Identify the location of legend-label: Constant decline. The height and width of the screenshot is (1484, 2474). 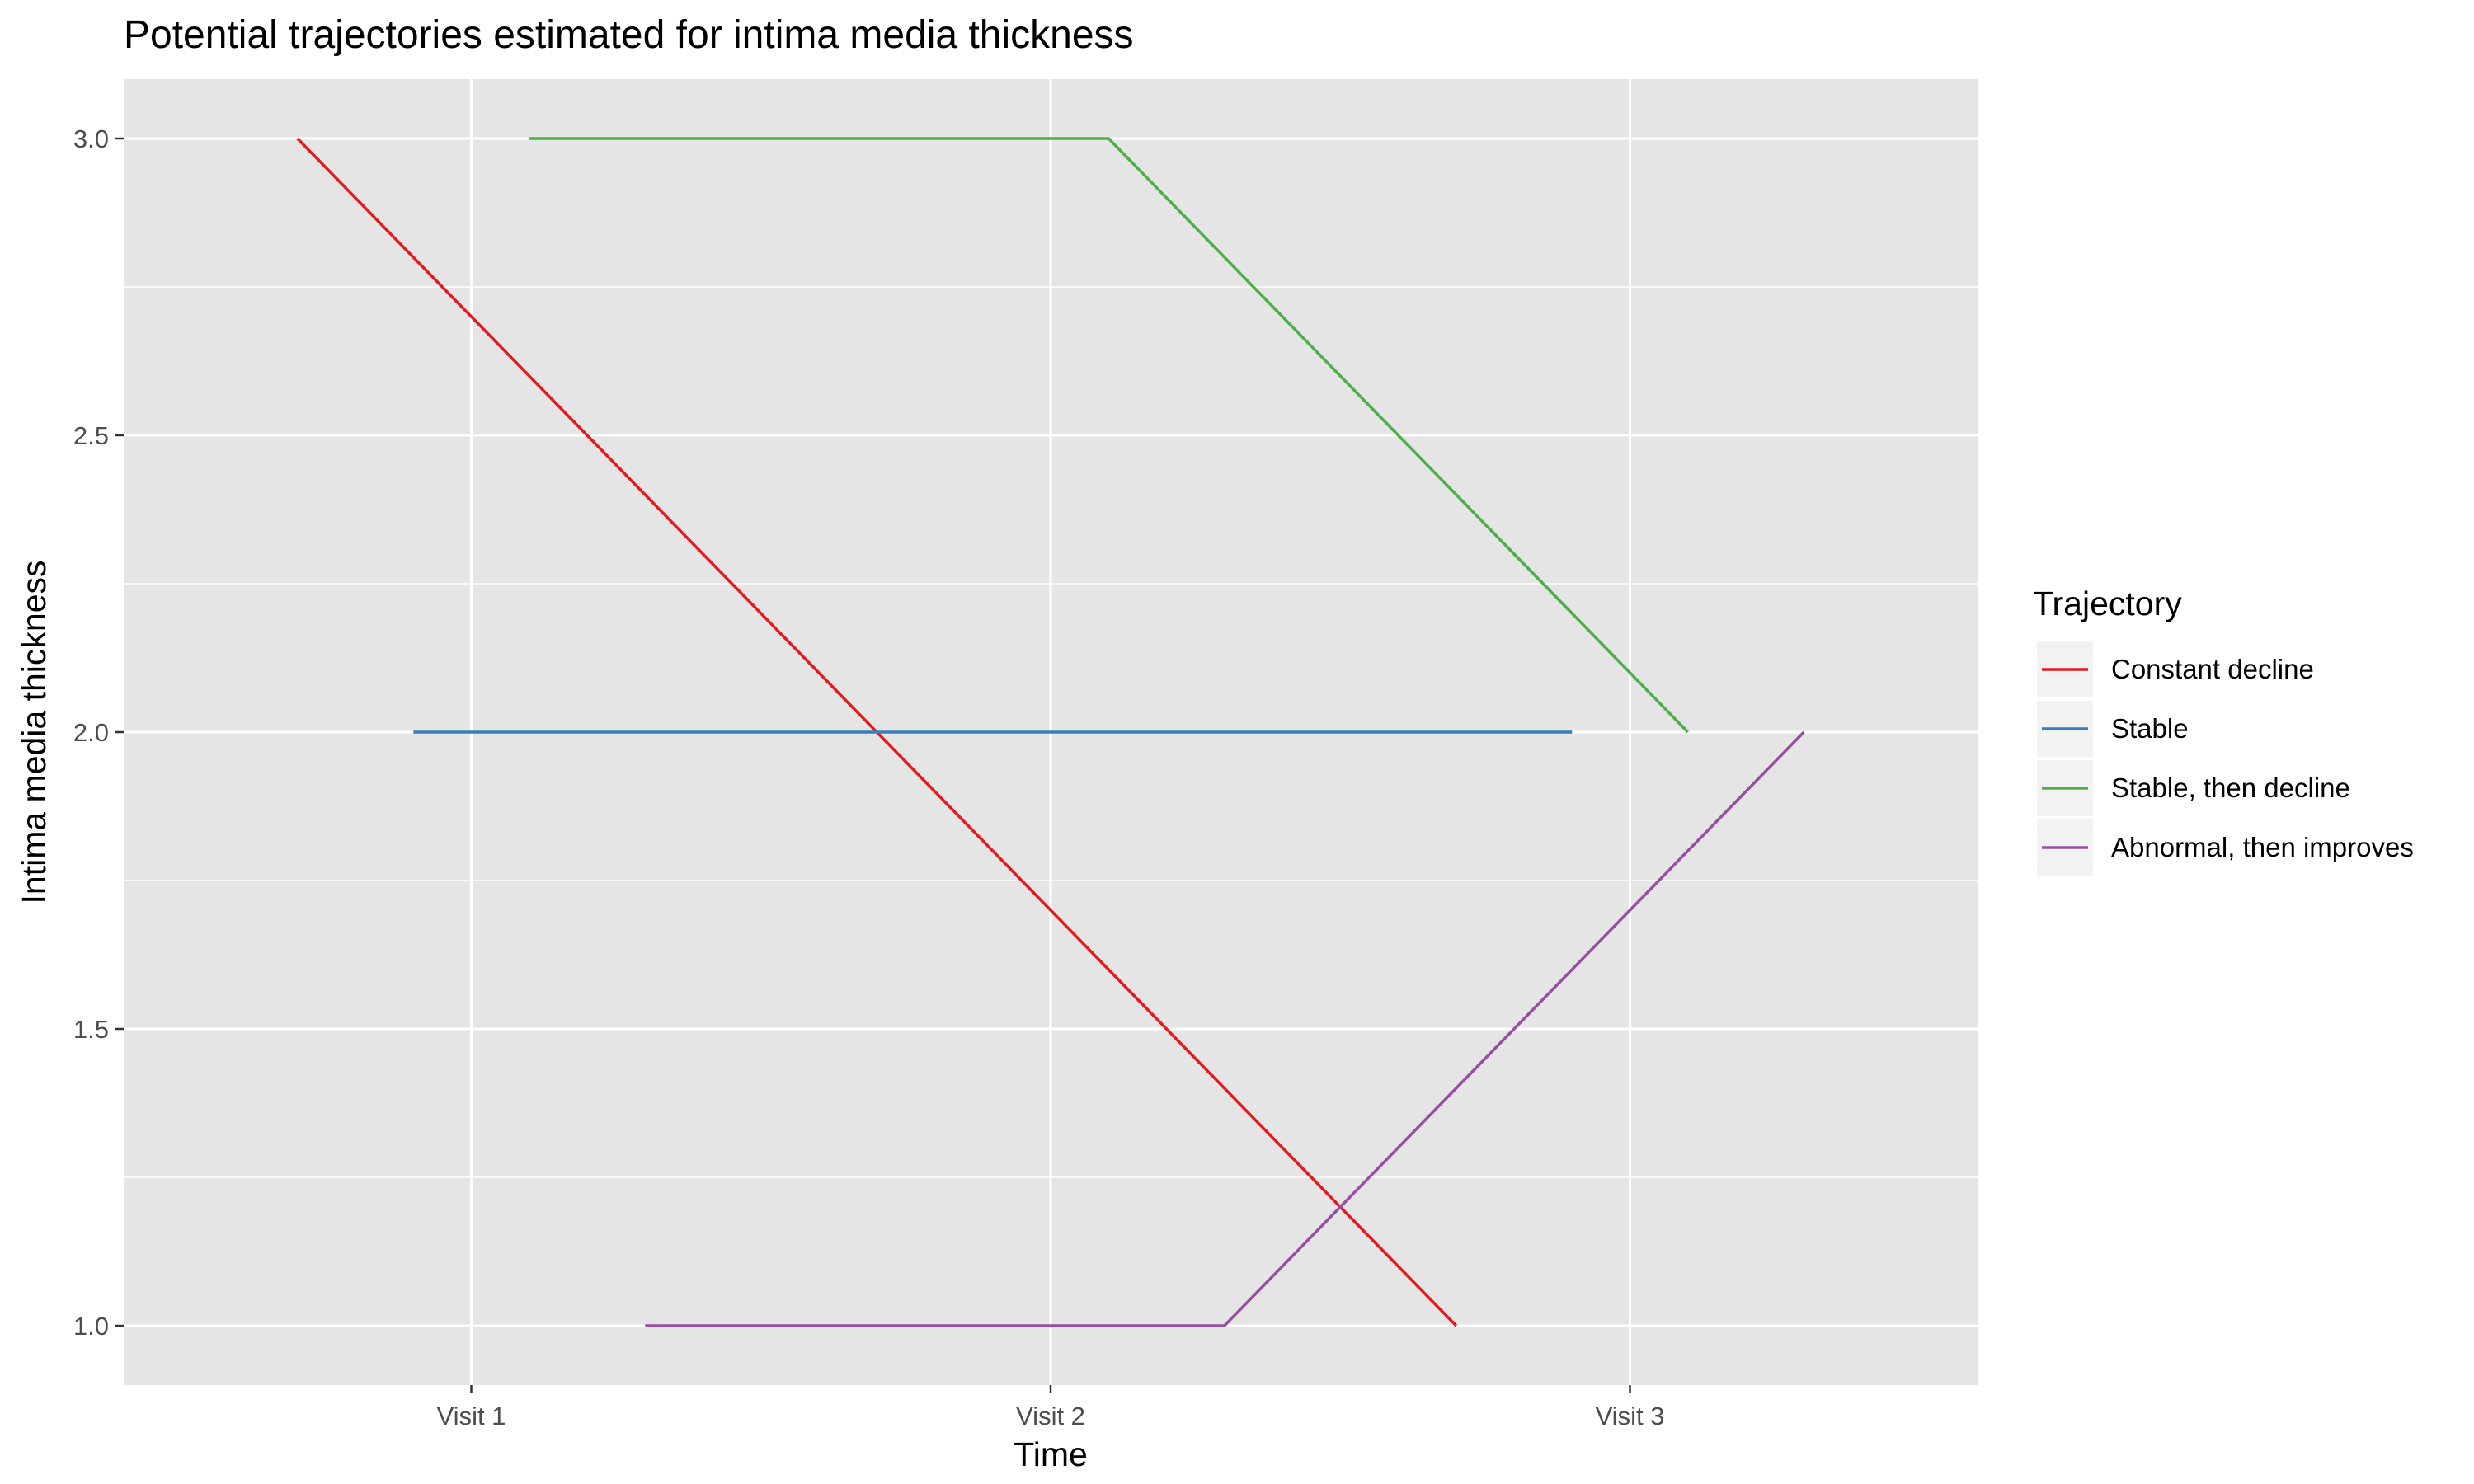
(2212, 669).